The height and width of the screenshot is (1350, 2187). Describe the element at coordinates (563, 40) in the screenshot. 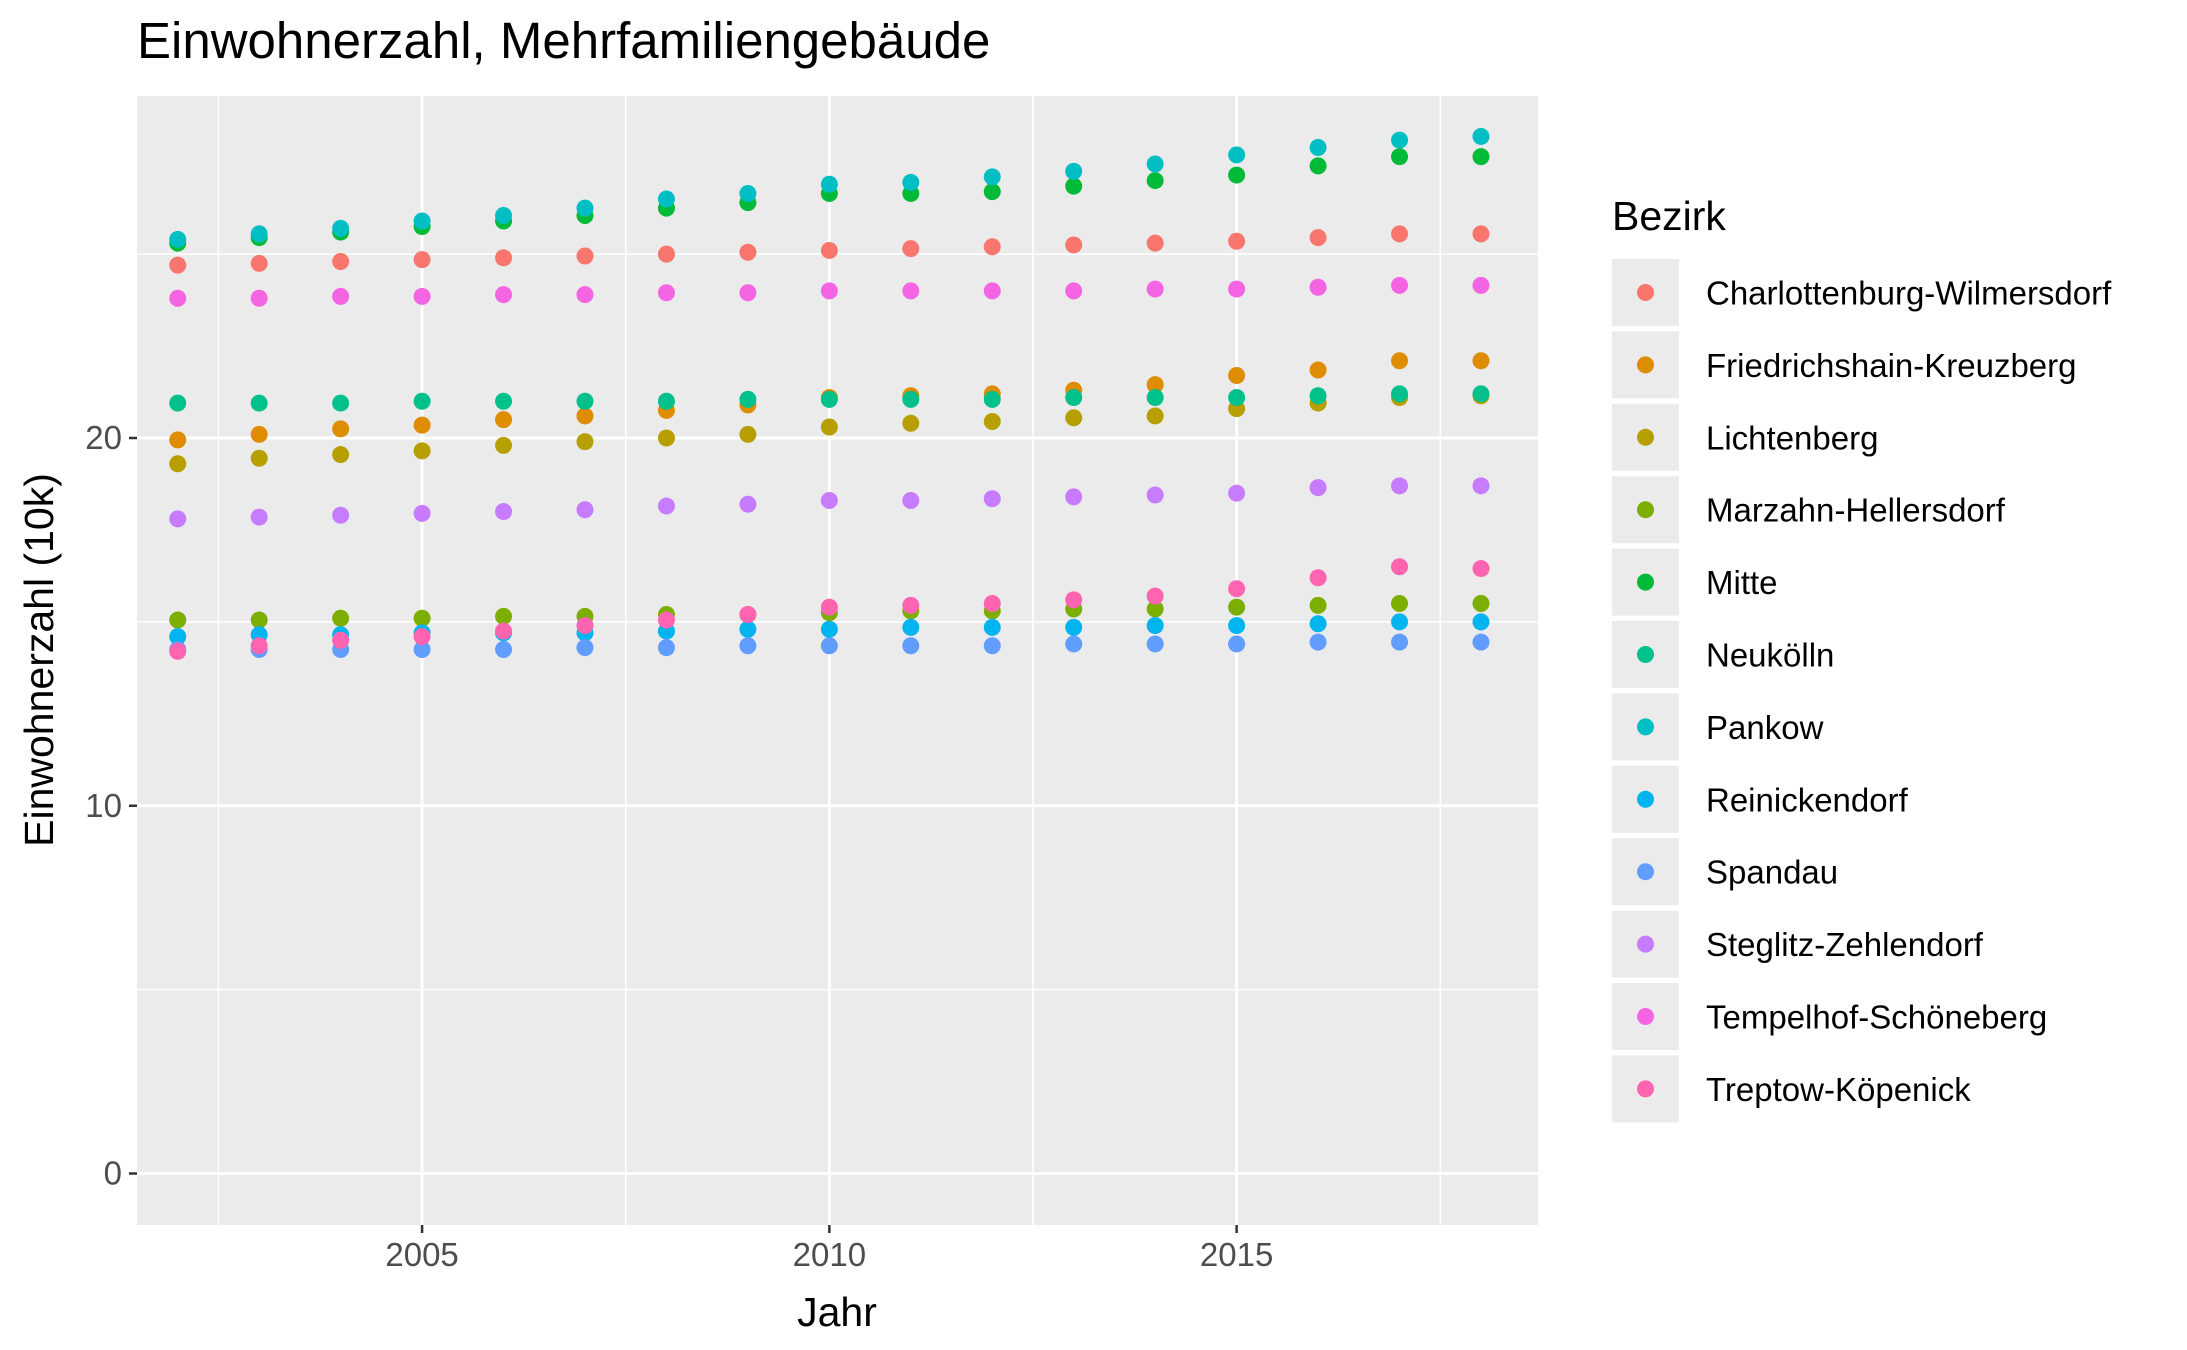

I see `chart-title: Einwohnerzahl, Mehrfamiliengebäude` at that location.